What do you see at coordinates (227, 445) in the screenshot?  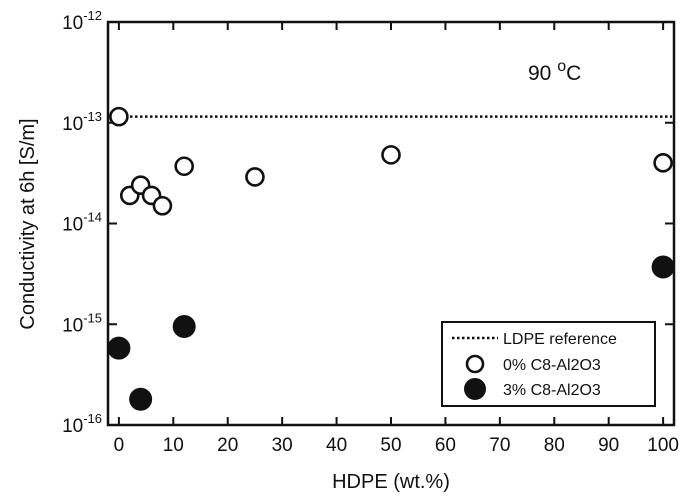 I see `x-tick-label: 20` at bounding box center [227, 445].